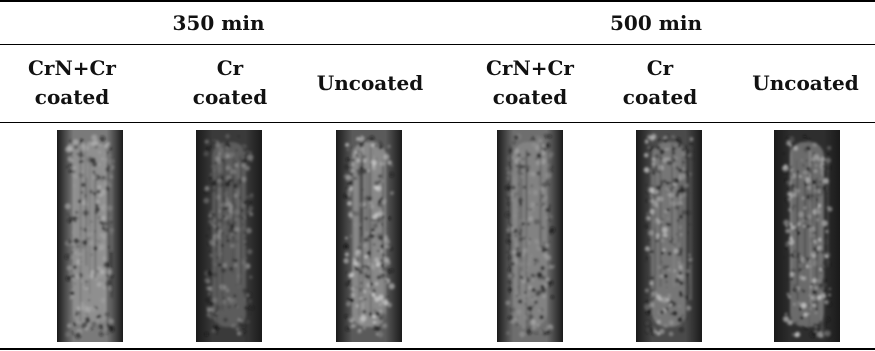 The height and width of the screenshot is (351, 875). I want to click on group-header-350: 350 min, so click(218, 23).